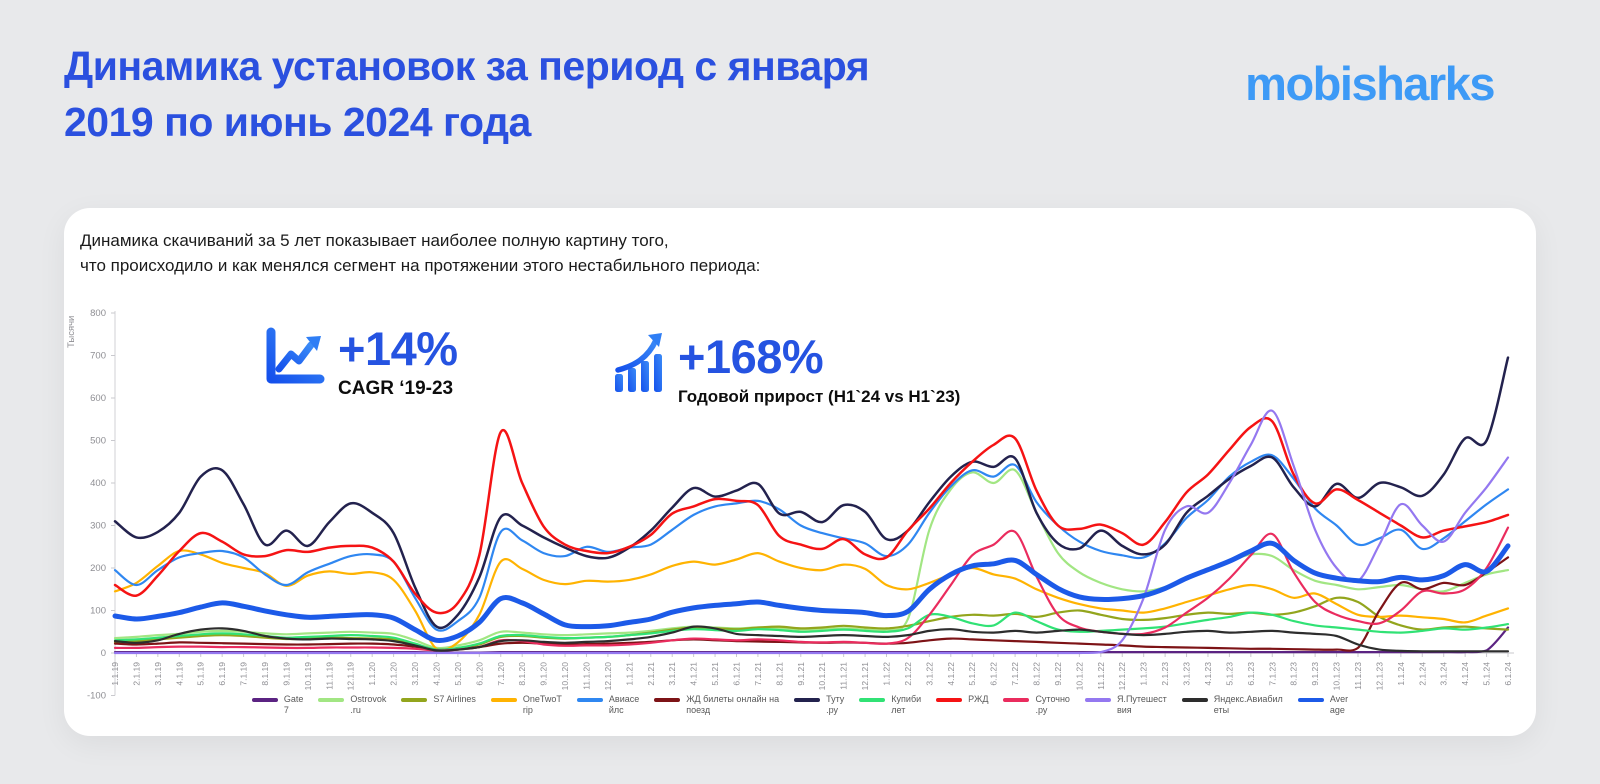  What do you see at coordinates (1165, 674) in the screenshot?
I see `x-tick-label: 2.1.23` at bounding box center [1165, 674].